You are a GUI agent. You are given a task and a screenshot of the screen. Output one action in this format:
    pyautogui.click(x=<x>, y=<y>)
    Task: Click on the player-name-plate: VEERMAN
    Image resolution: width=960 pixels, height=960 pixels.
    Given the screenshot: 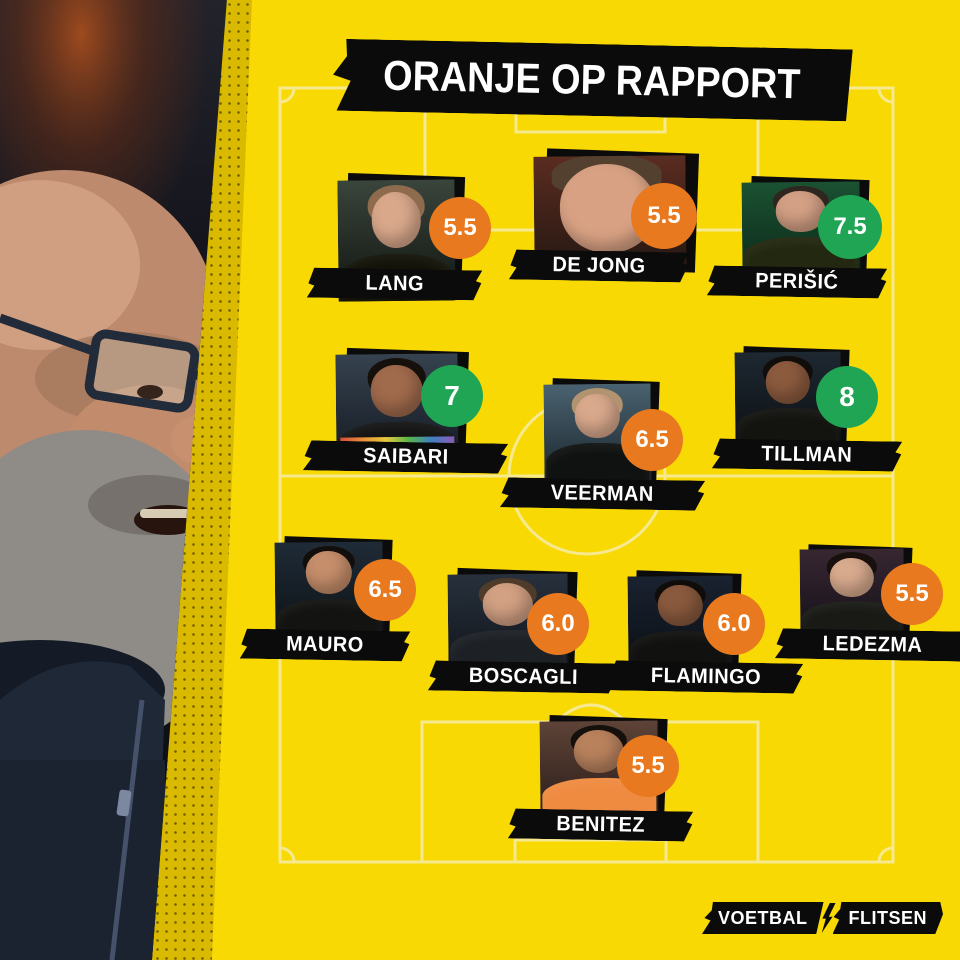 What is the action you would take?
    pyautogui.click(x=602, y=494)
    